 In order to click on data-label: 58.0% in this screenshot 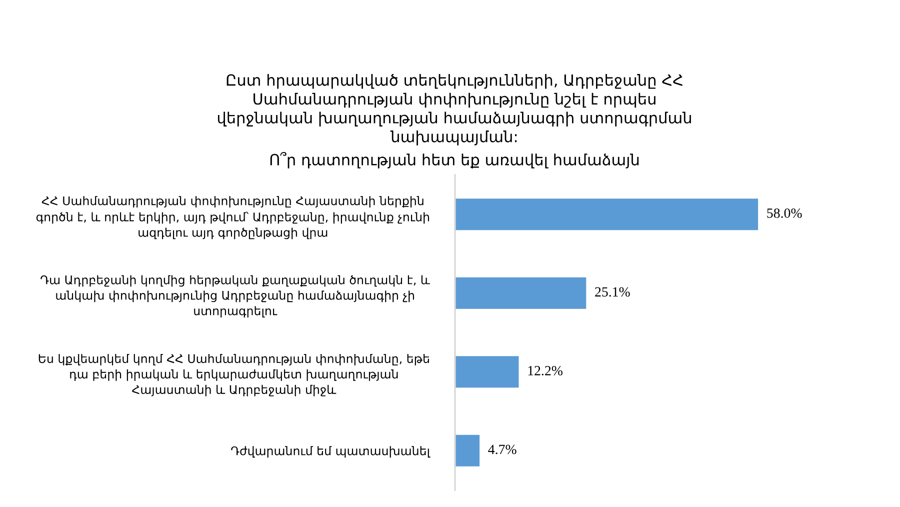, I will do `click(784, 213)`.